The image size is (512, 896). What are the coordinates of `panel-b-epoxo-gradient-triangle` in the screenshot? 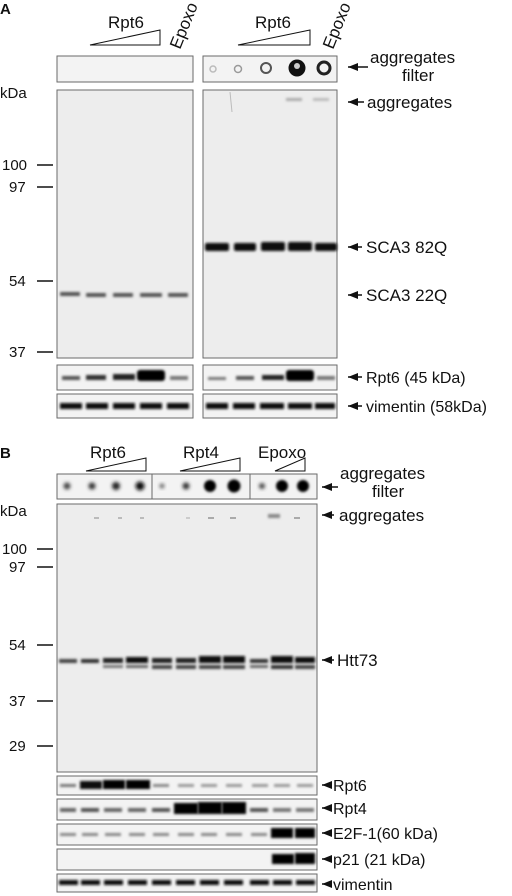 It's located at (290, 464).